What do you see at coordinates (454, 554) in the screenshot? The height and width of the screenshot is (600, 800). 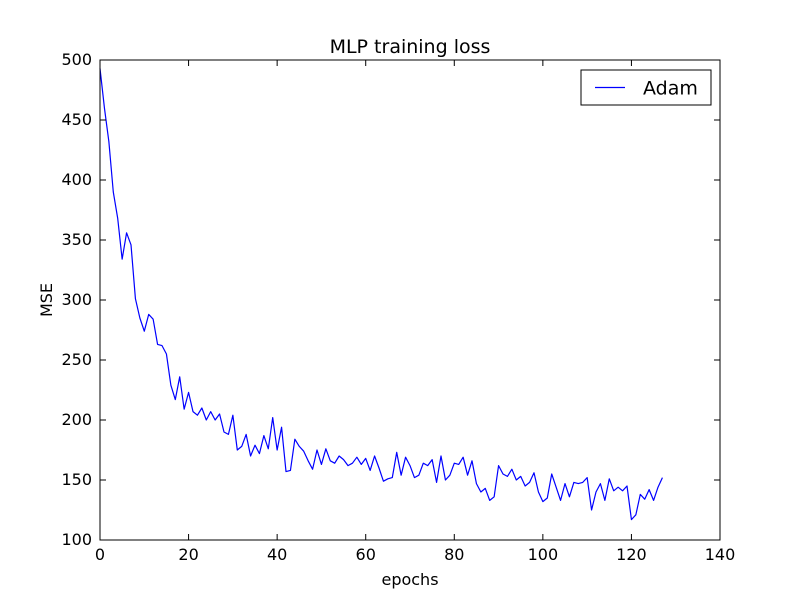 I see `x-tick-label: 80` at bounding box center [454, 554].